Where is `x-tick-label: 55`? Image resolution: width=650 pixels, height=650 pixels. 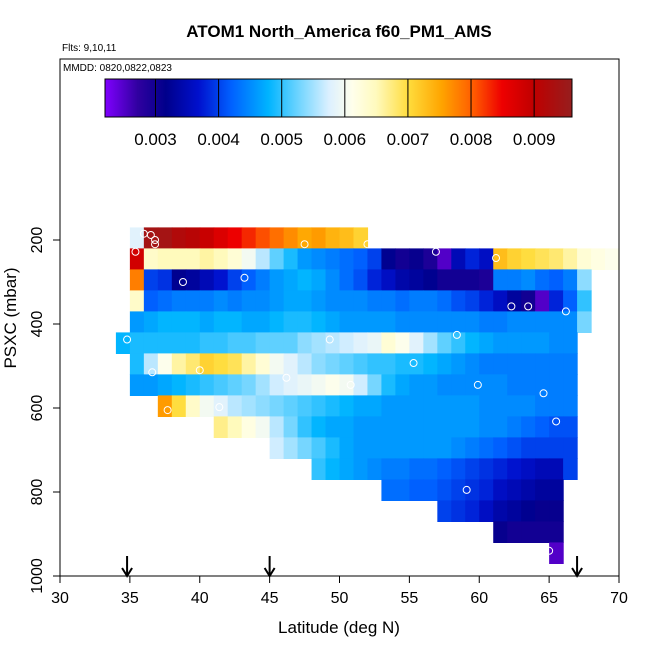 x-tick-label: 55 is located at coordinates (409, 598).